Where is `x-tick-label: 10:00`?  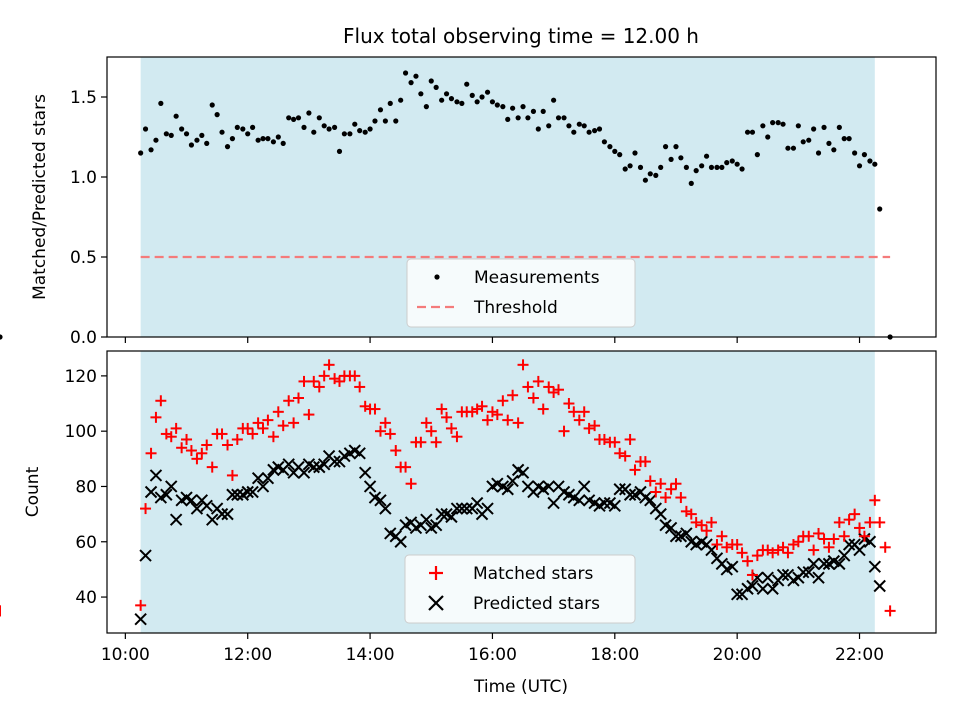
x-tick-label: 10:00 is located at coordinates (125, 655).